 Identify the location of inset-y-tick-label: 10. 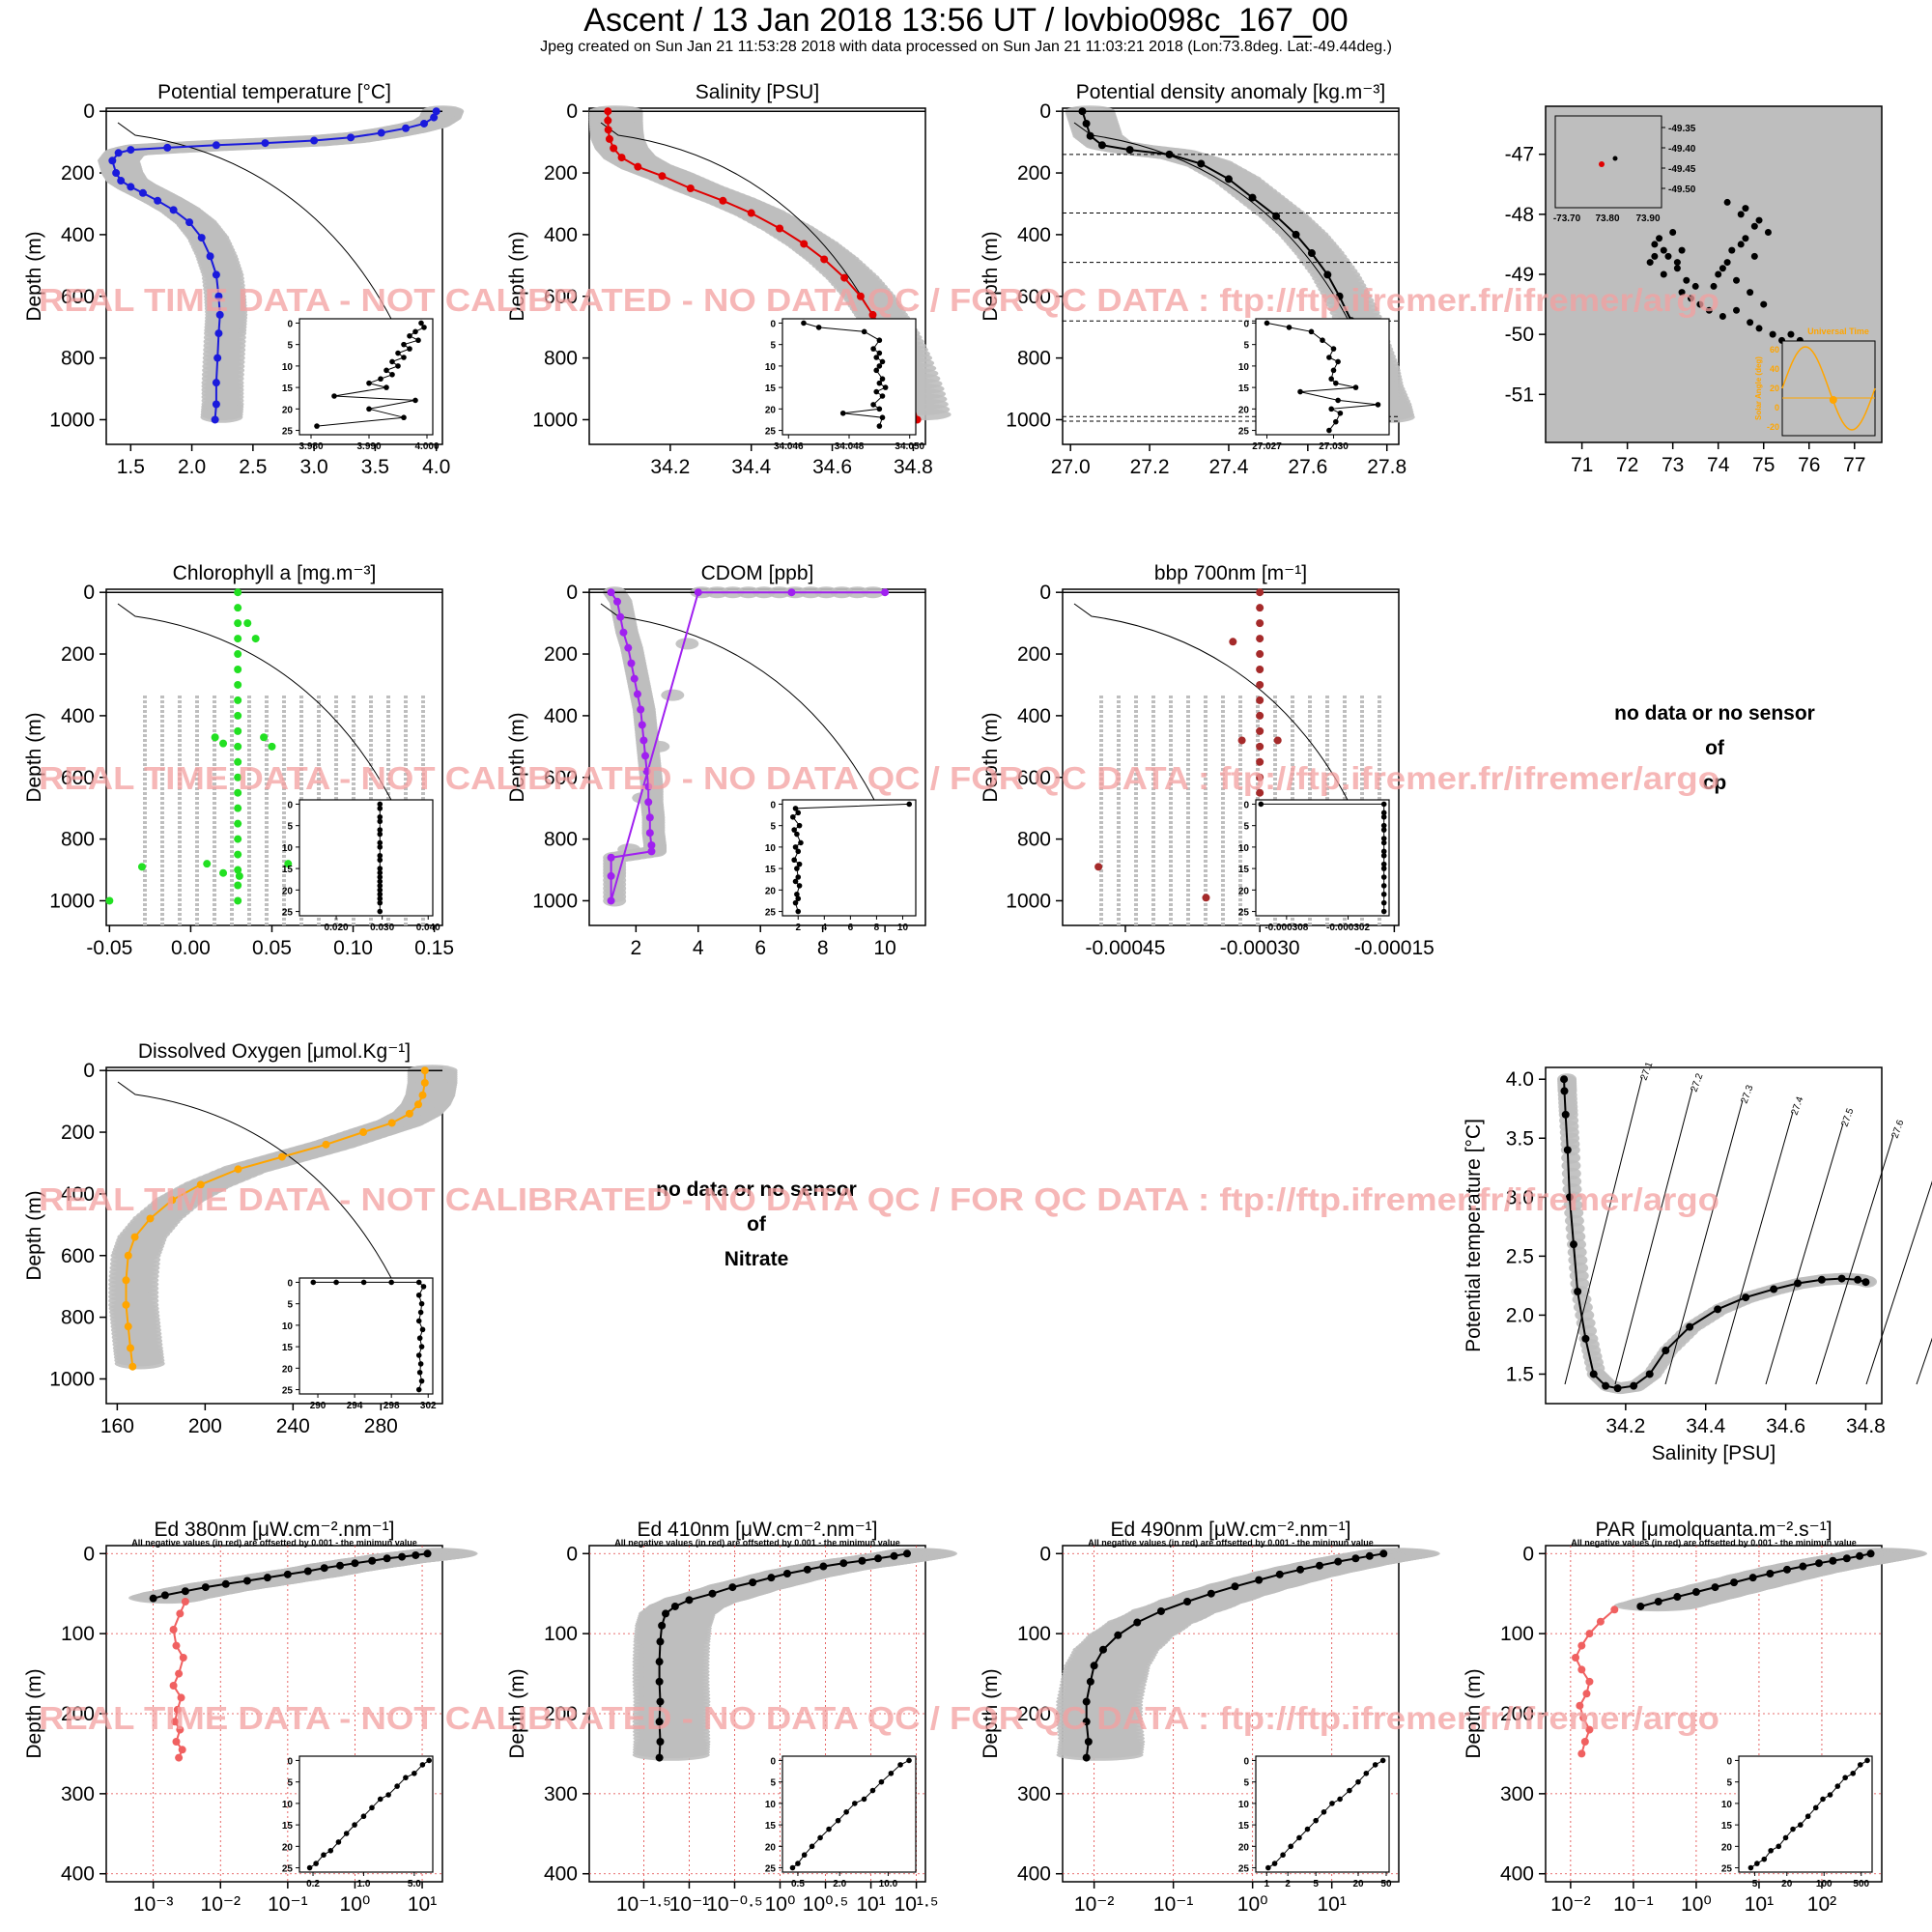
(771, 1805).